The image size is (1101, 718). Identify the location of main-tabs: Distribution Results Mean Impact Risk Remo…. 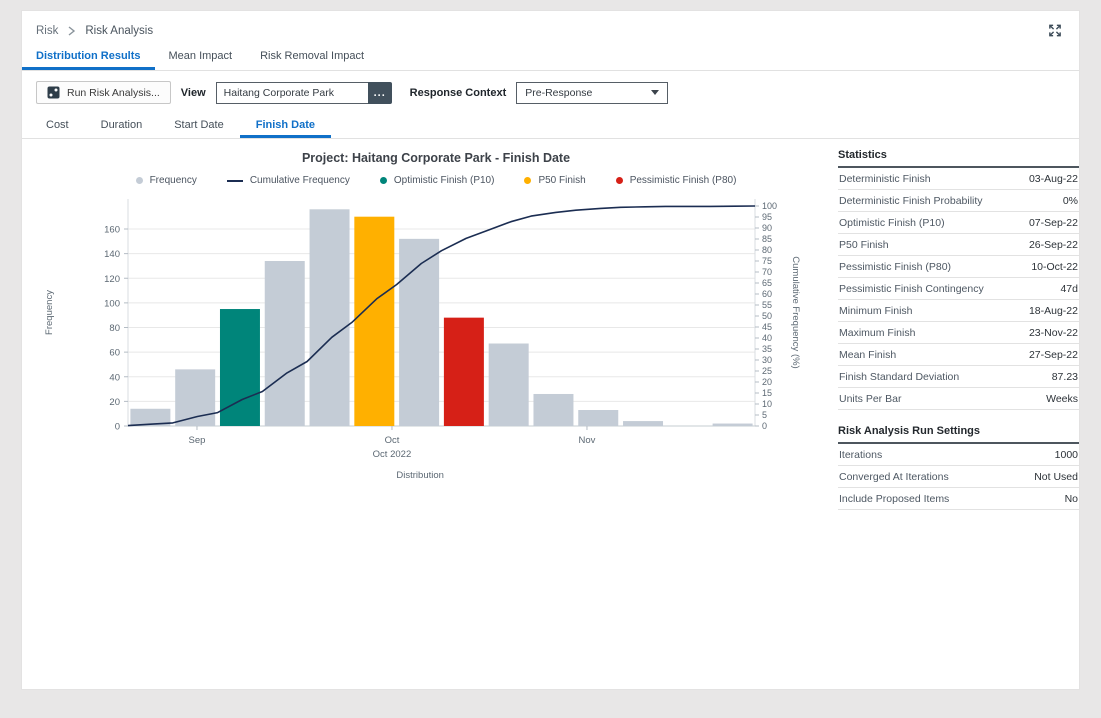
(550, 57).